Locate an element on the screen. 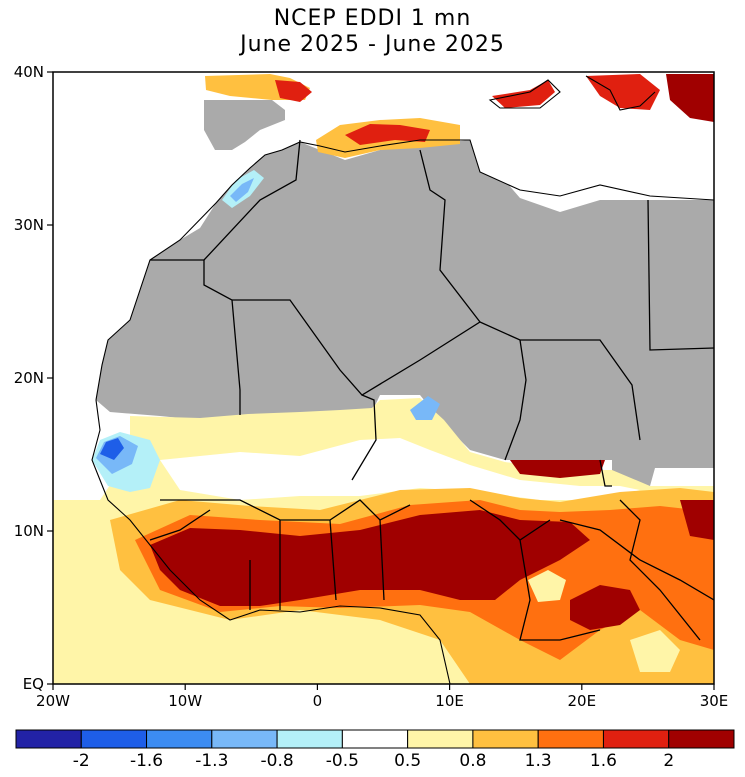 The height and width of the screenshot is (777, 745). colorbar-label: 2 is located at coordinates (668, 761).